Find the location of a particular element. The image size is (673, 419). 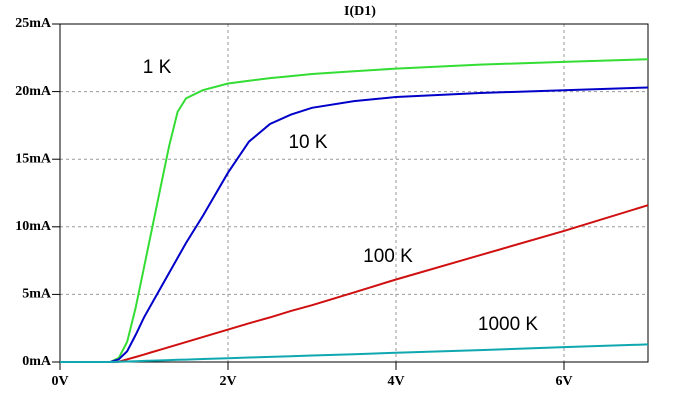

y-tick-label: 10mA is located at coordinates (33, 226).